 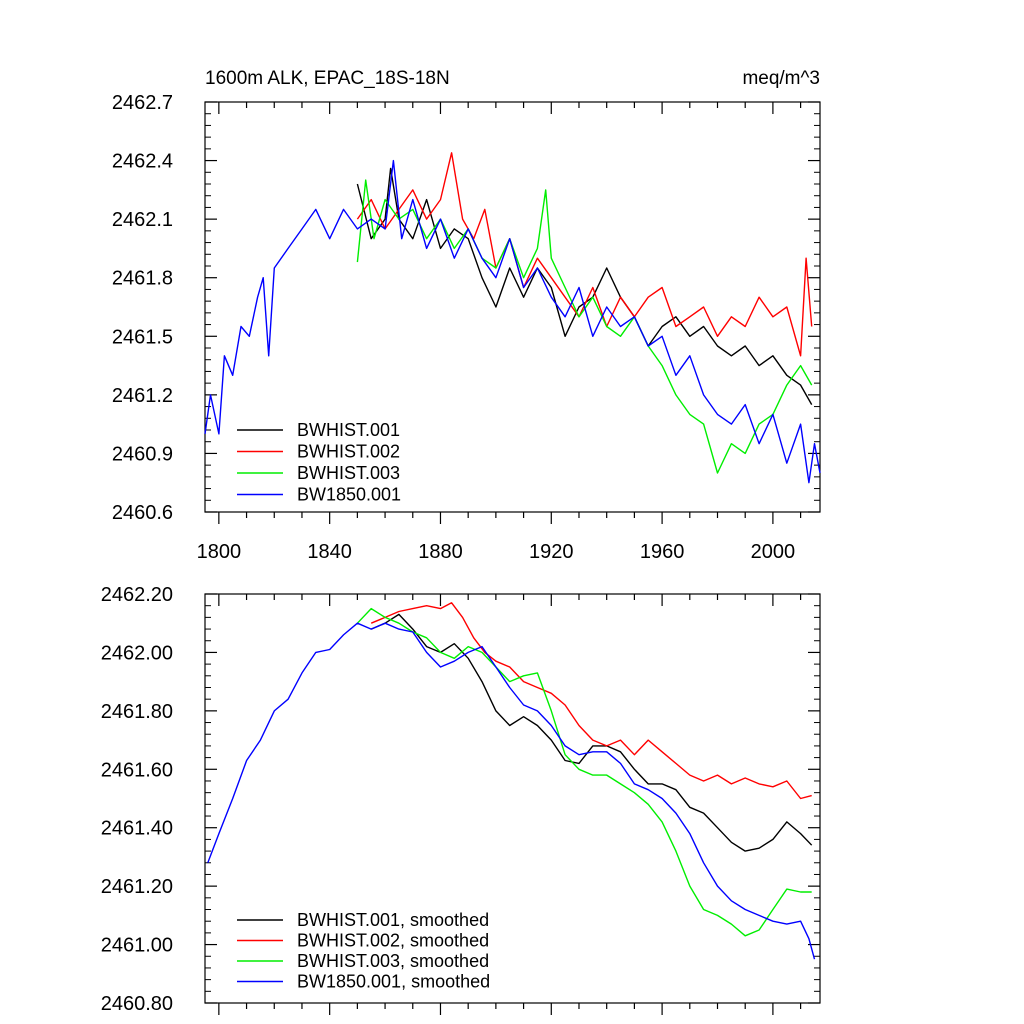 What do you see at coordinates (662, 552) in the screenshot?
I see `x-tick-label: 1960` at bounding box center [662, 552].